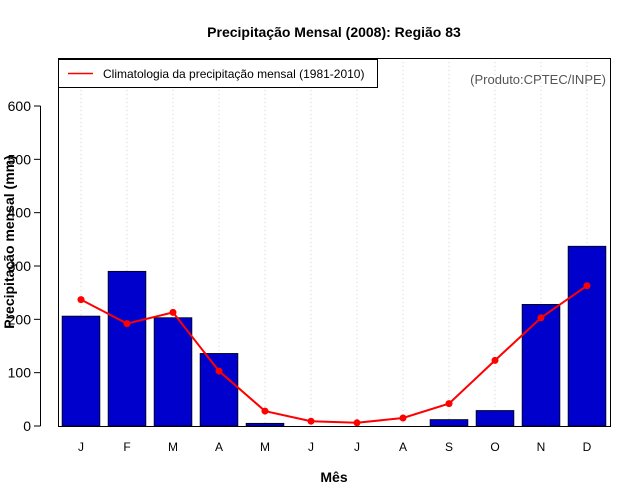 Image resolution: width=640 pixels, height=500 pixels. I want to click on y-tick-label: 500, so click(20, 159).